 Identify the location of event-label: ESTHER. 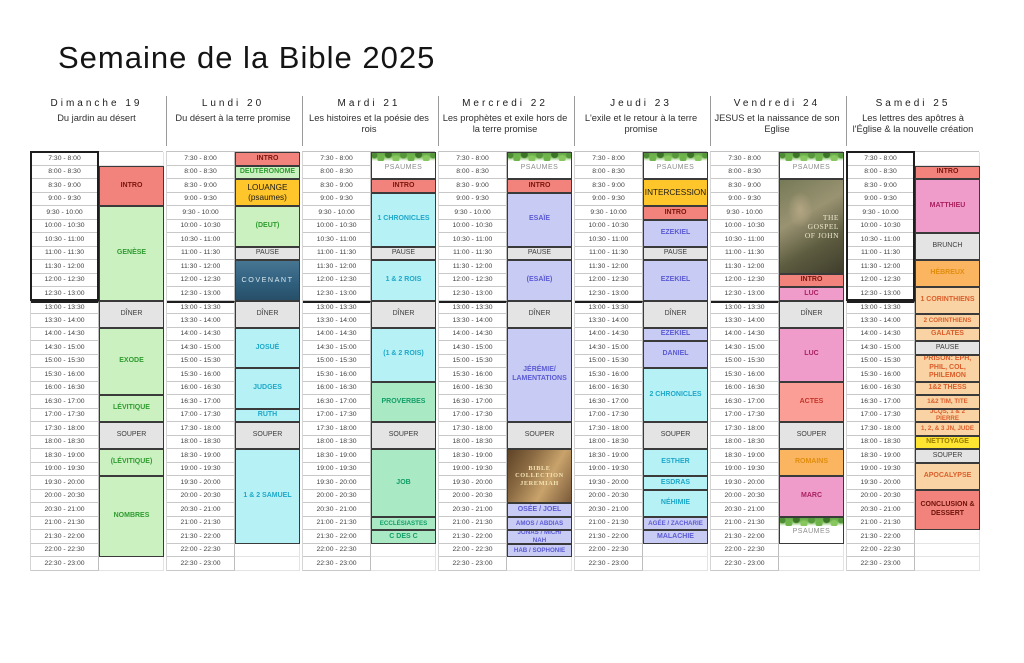
(675, 462).